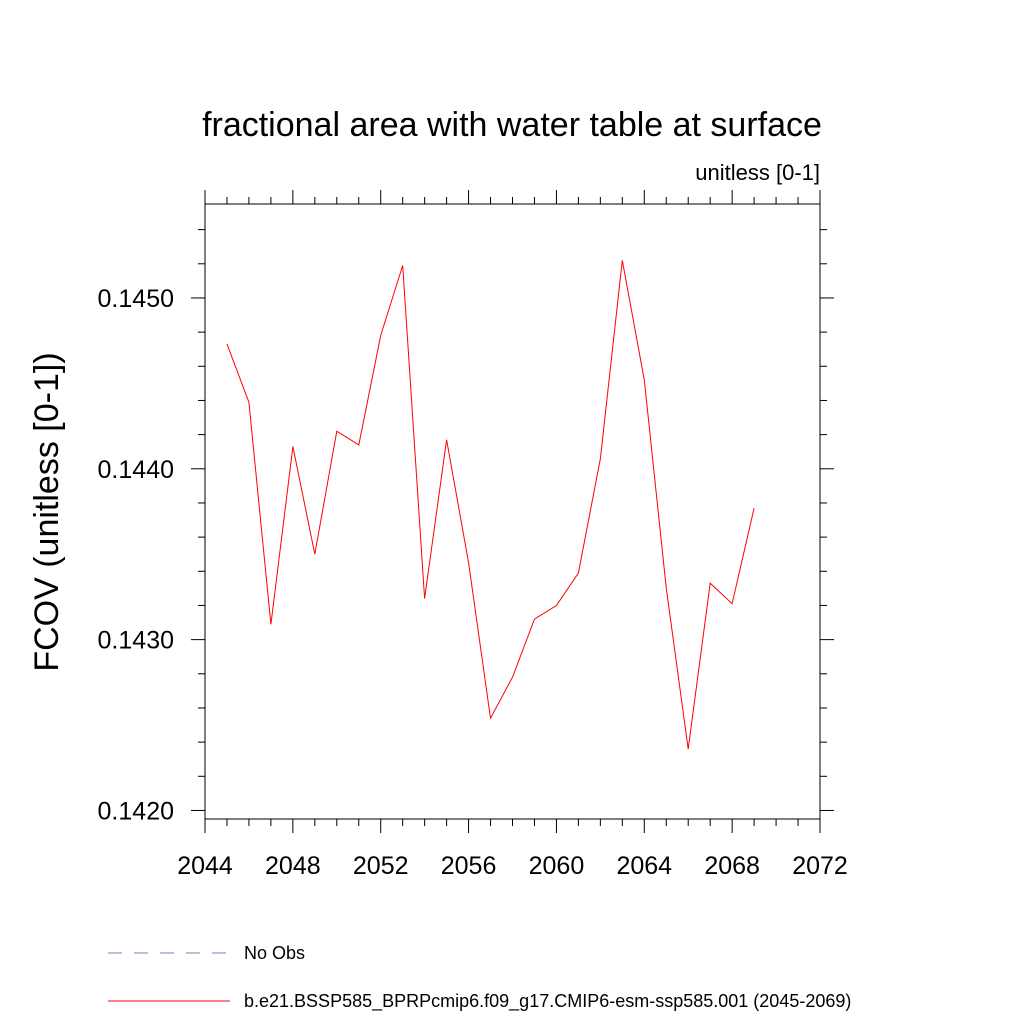 The image size is (1024, 1024). What do you see at coordinates (757, 172) in the screenshot?
I see `chart-subtitle: unitless [0-1]` at bounding box center [757, 172].